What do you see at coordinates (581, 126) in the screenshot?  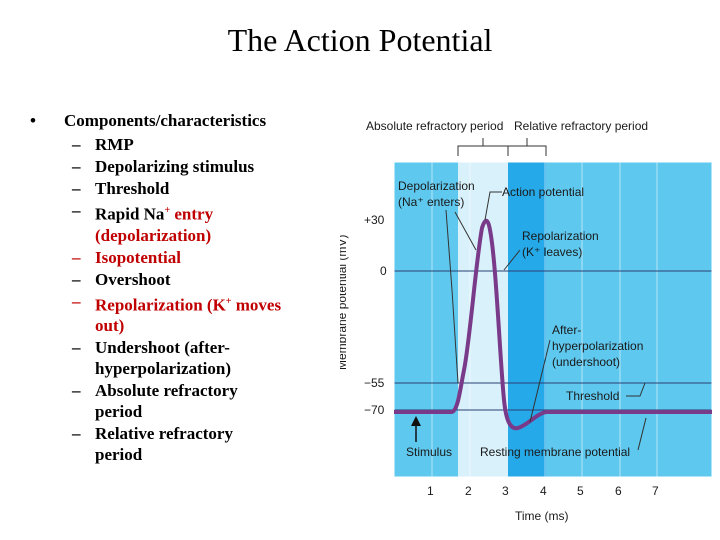 I see `relative-refractory-label: Relative refractory period` at bounding box center [581, 126].